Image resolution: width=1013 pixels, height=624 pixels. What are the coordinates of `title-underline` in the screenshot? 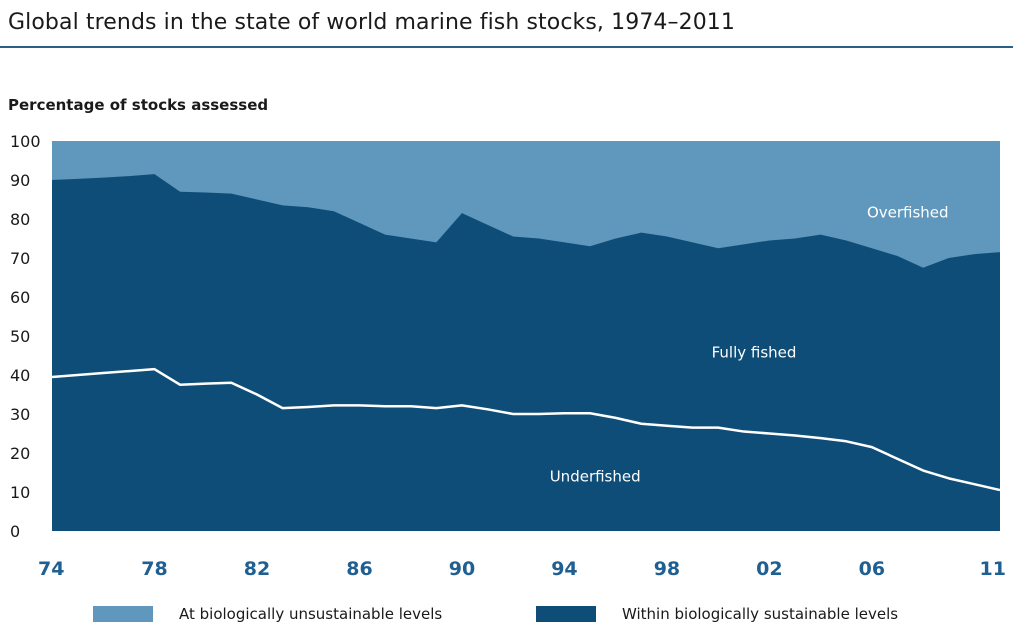 It's located at (506, 47).